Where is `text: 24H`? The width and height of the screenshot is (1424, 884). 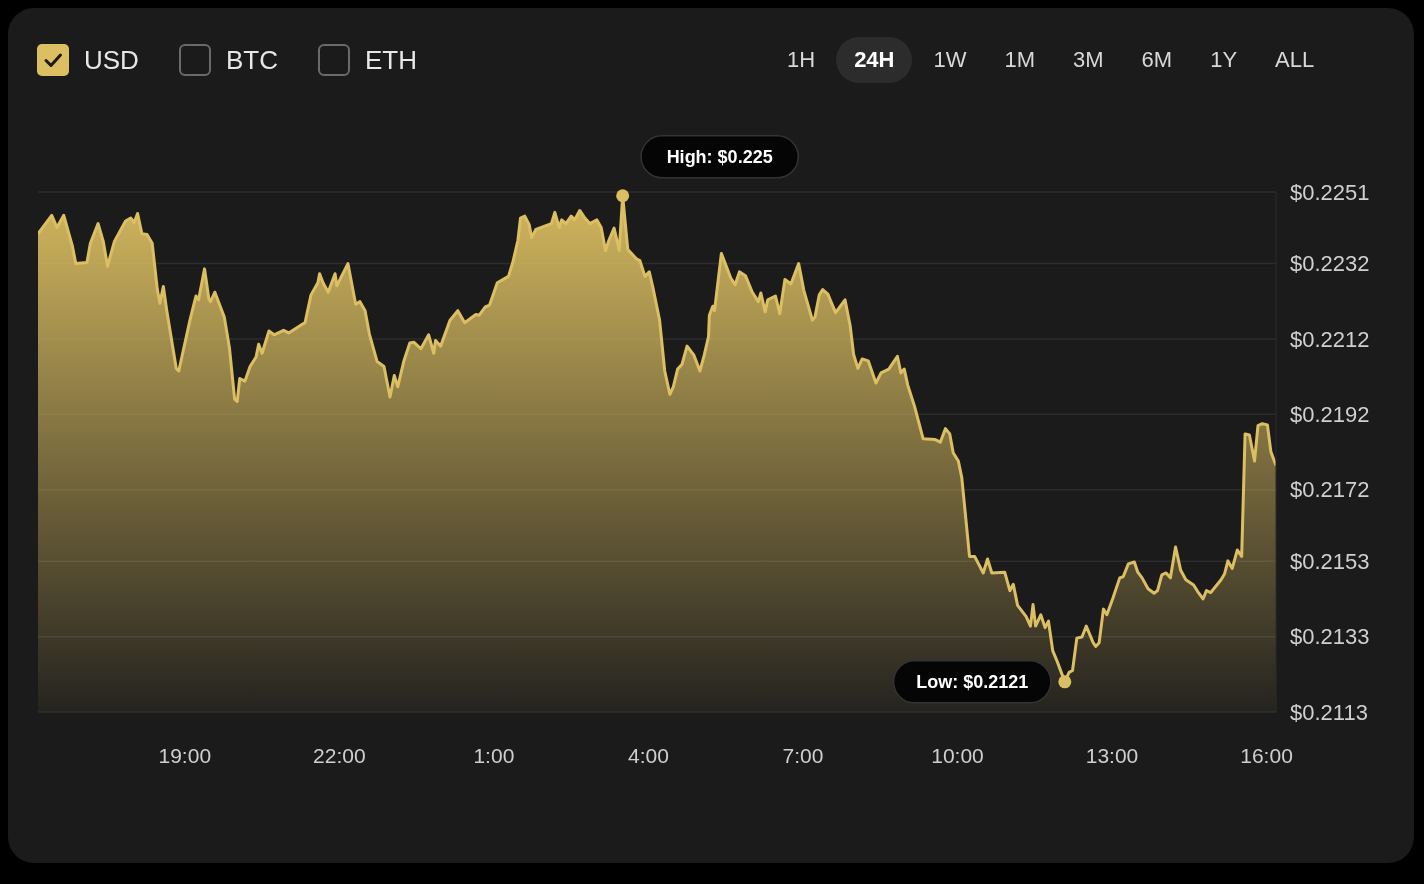 text: 24H is located at coordinates (874, 60).